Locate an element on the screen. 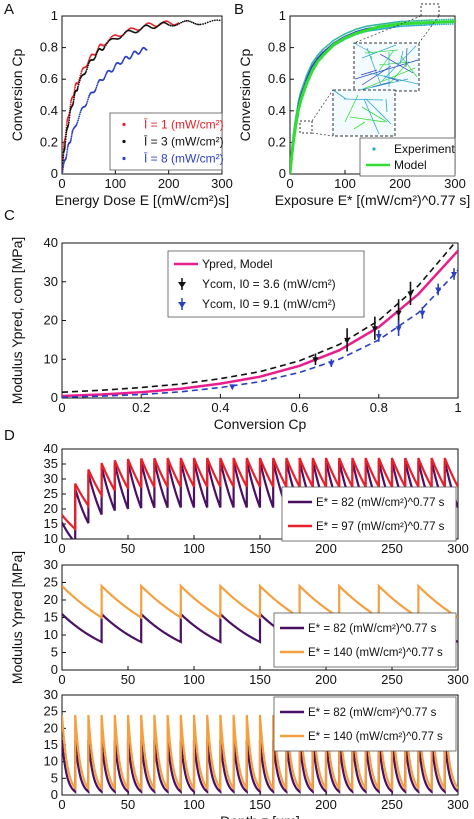 The width and height of the screenshot is (474, 819). y-tick-label: 40 is located at coordinates (51, 448).